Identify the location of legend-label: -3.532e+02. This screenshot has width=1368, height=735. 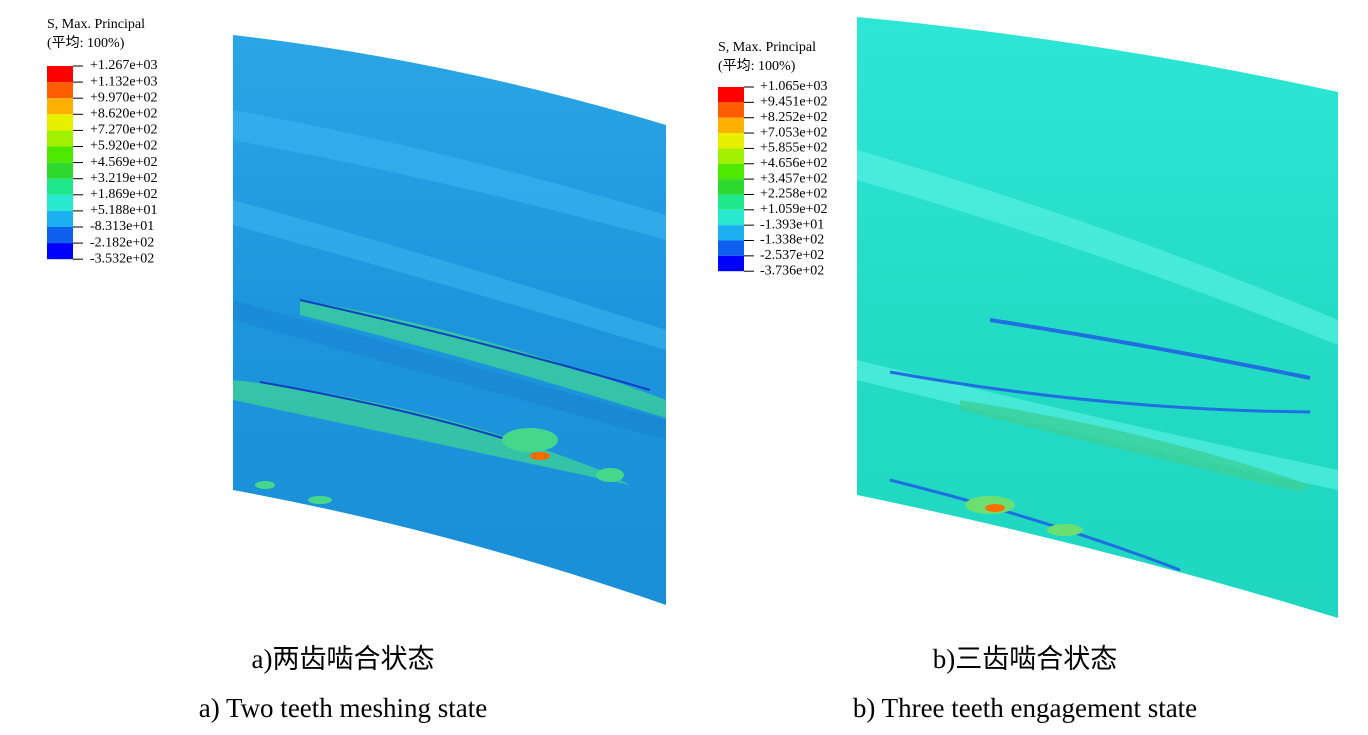
(122, 258).